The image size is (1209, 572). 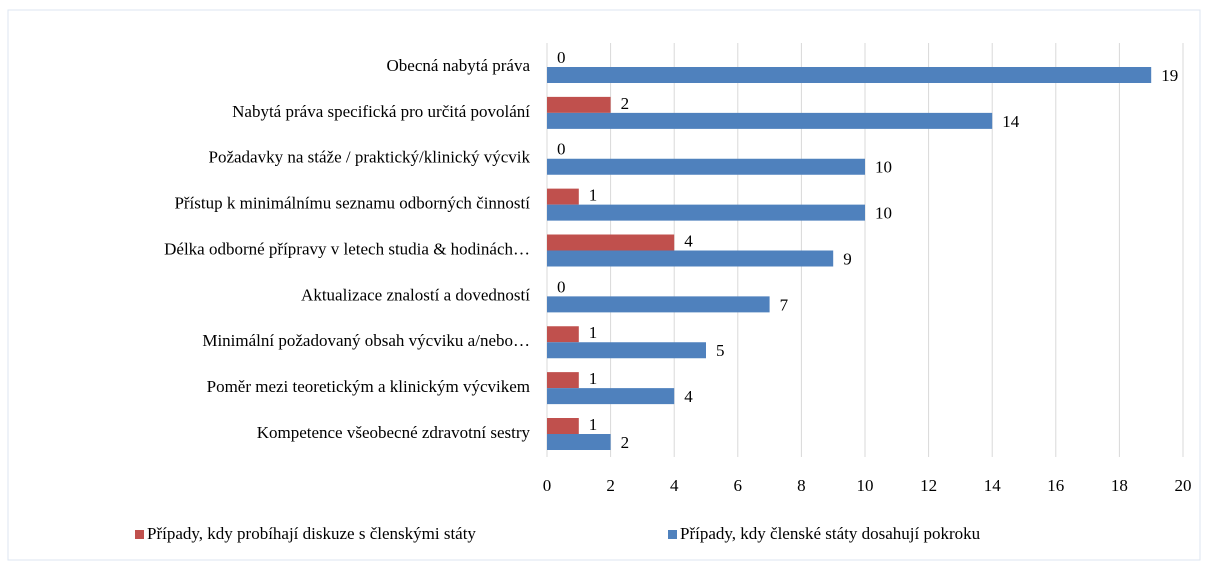 I want to click on x-tick-label: 10, so click(x=865, y=485).